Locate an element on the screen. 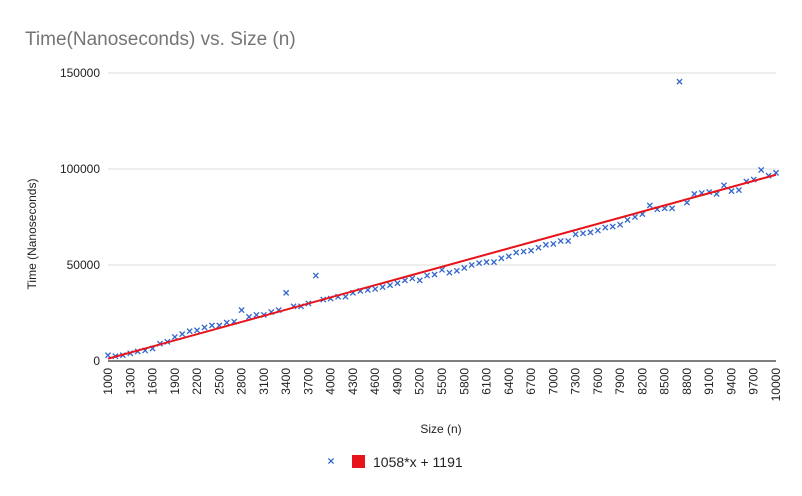 The width and height of the screenshot is (802, 496). x-tick-label: 7000 is located at coordinates (553, 381).